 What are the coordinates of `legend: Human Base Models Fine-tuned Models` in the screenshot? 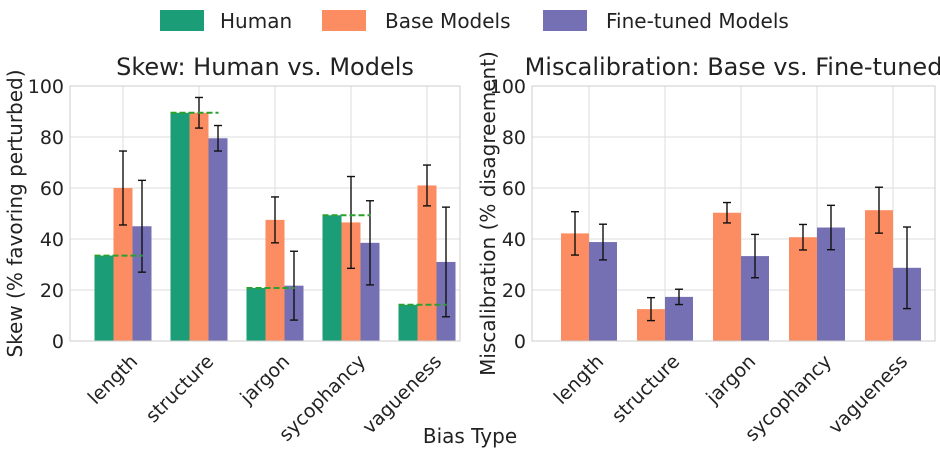 It's located at (474, 21).